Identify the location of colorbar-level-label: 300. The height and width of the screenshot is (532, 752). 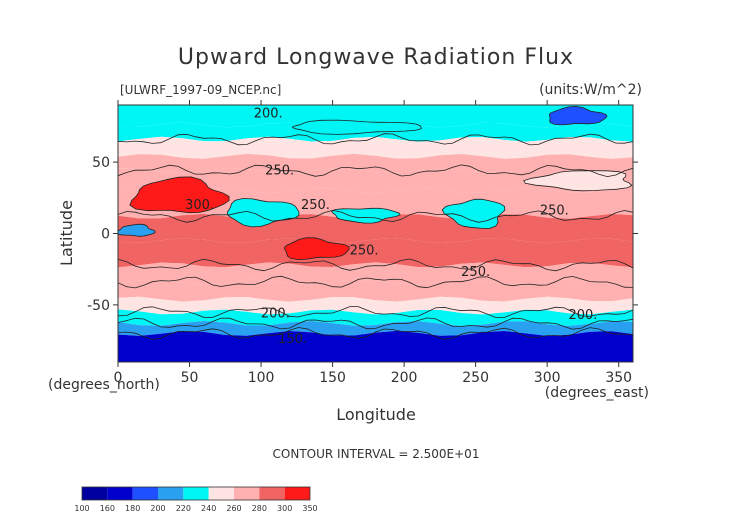
(284, 508).